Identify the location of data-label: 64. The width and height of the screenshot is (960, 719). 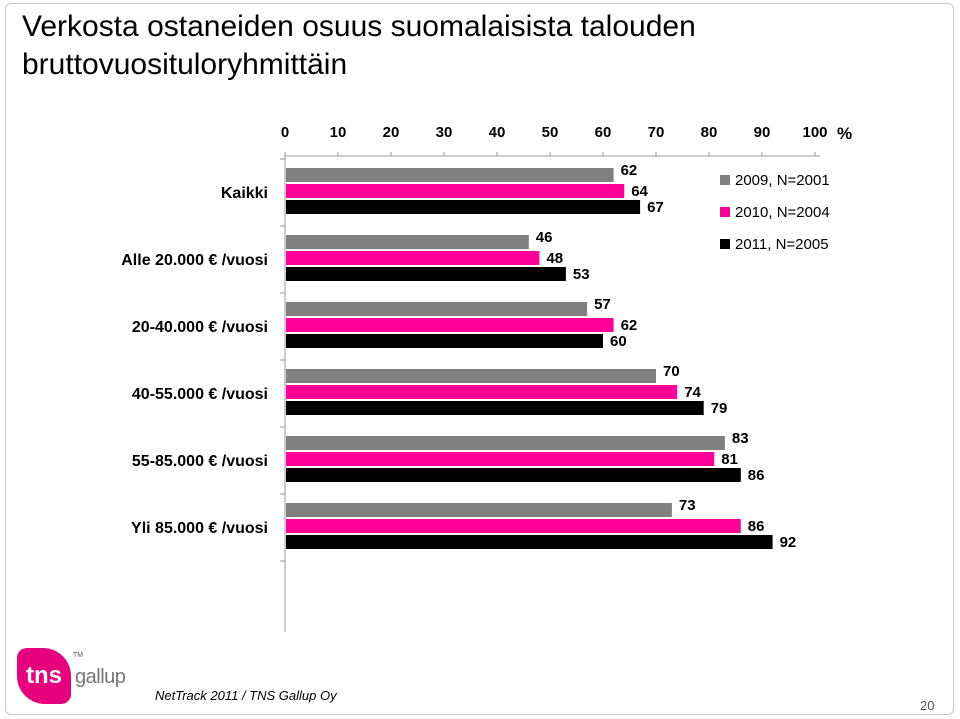
(639, 191).